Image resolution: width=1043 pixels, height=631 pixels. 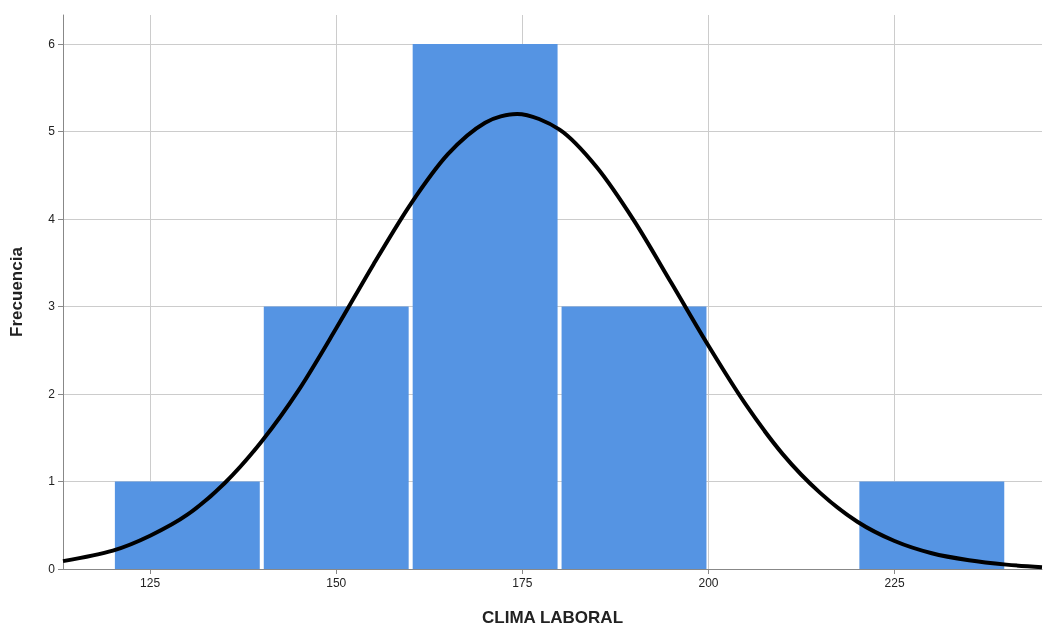 I want to click on y-tick-label: 3, so click(x=52, y=306).